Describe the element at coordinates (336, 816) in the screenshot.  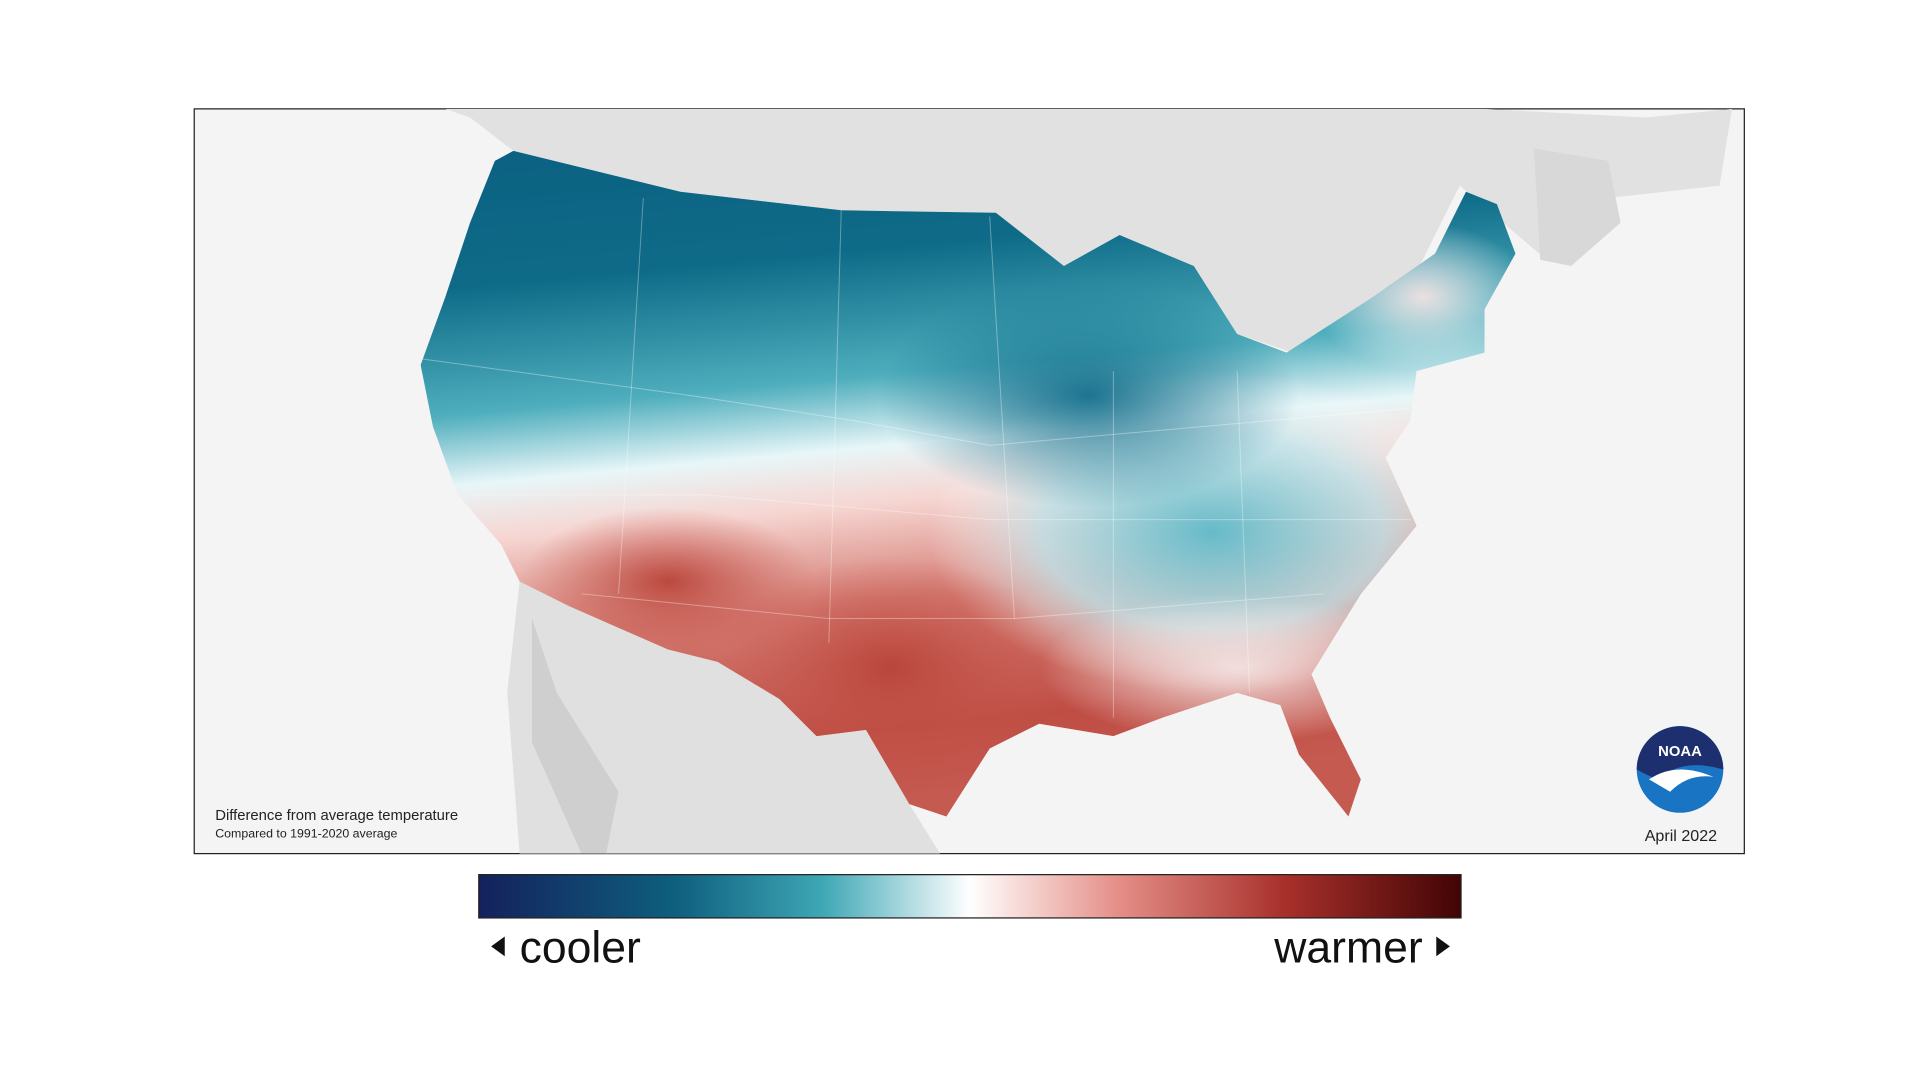
I see `caption-title: Difference from average temperature` at that location.